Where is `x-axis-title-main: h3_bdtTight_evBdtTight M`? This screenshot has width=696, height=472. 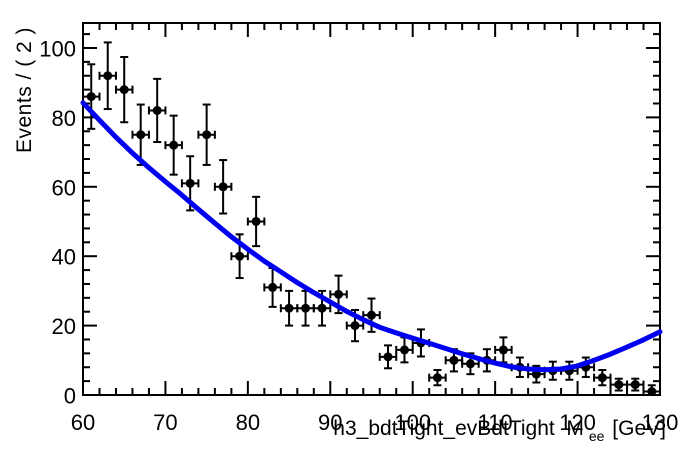
x-axis-title-main: h3_bdtTight_evBdtTight M is located at coordinates (458, 428).